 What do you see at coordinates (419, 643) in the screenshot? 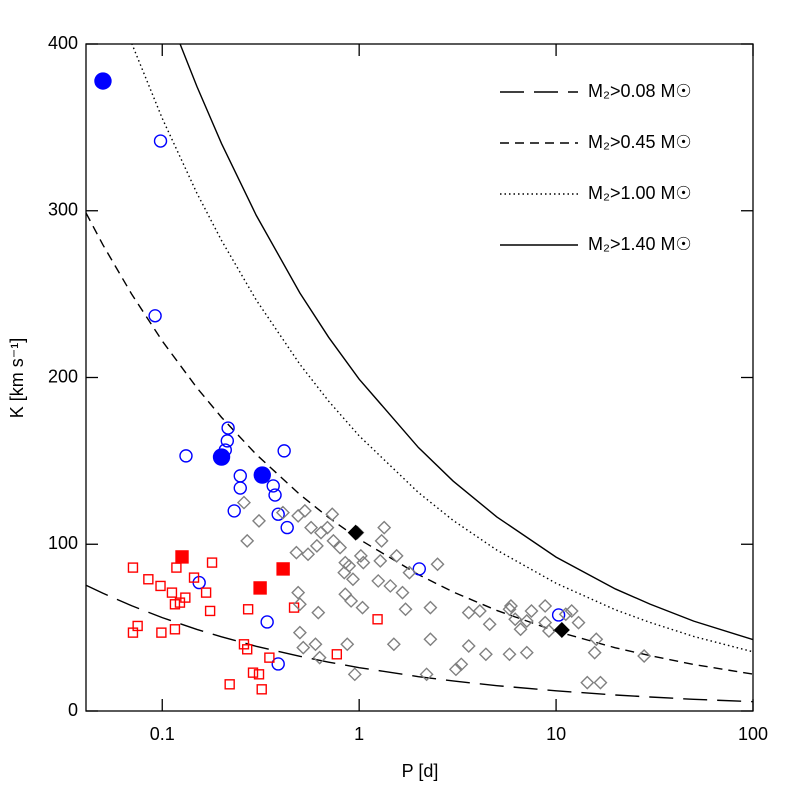
I see `curve` at bounding box center [419, 643].